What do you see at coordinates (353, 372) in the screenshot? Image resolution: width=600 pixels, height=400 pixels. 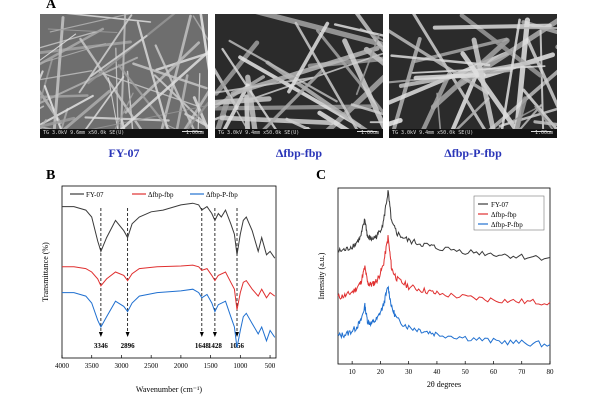 I see `x-tick-label: 10` at bounding box center [353, 372].